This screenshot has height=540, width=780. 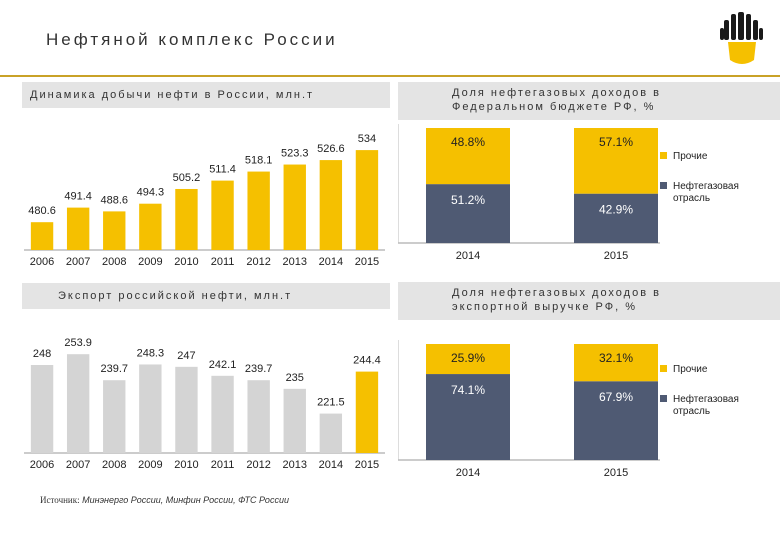 I want to click on export-chart-title-band, so click(x=206, y=296).